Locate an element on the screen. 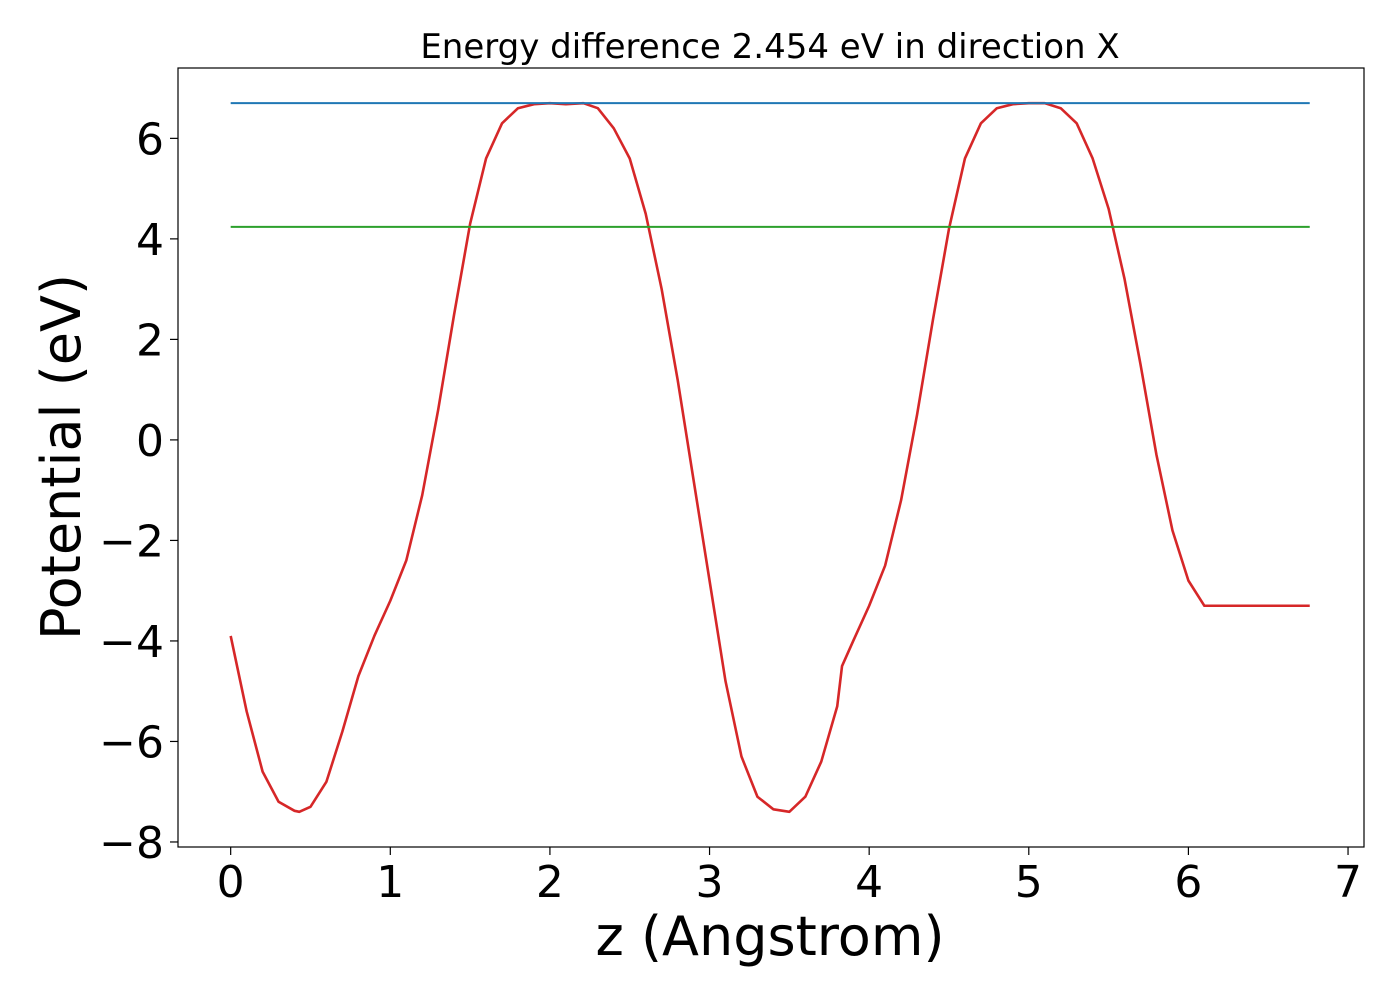 The height and width of the screenshot is (1000, 1400). y-axis-label: Potential (eV) is located at coordinates (61, 457).